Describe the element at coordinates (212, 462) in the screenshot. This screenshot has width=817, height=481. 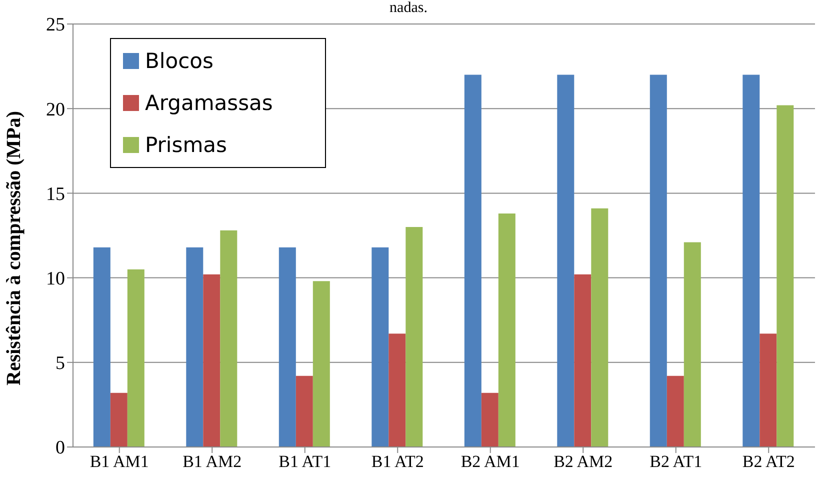
I see `x-tick-label: B1 AM2` at that location.